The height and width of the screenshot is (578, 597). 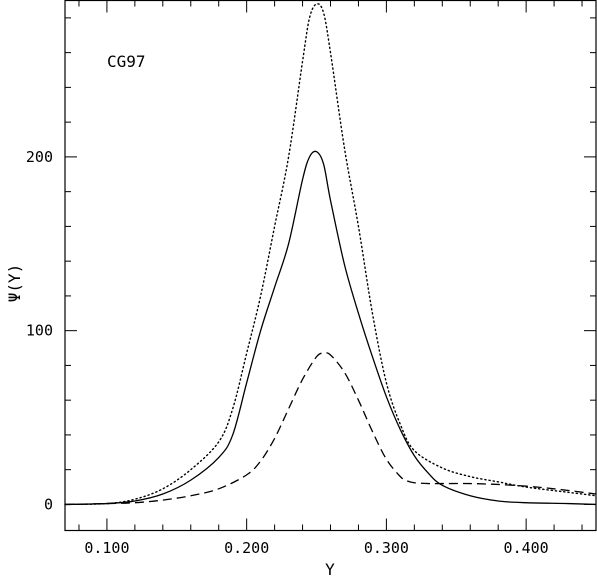 I want to click on y-tick-label: 100, so click(x=39, y=331).